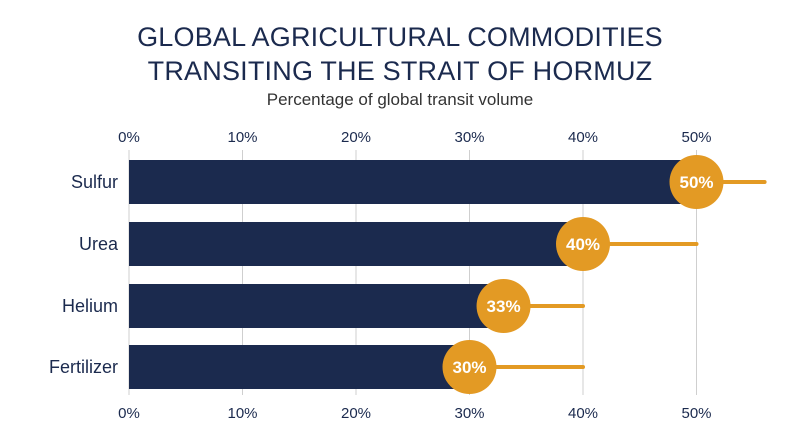  What do you see at coordinates (400, 99) in the screenshot?
I see `chart-subtitle: Percentage of global transit volume` at bounding box center [400, 99].